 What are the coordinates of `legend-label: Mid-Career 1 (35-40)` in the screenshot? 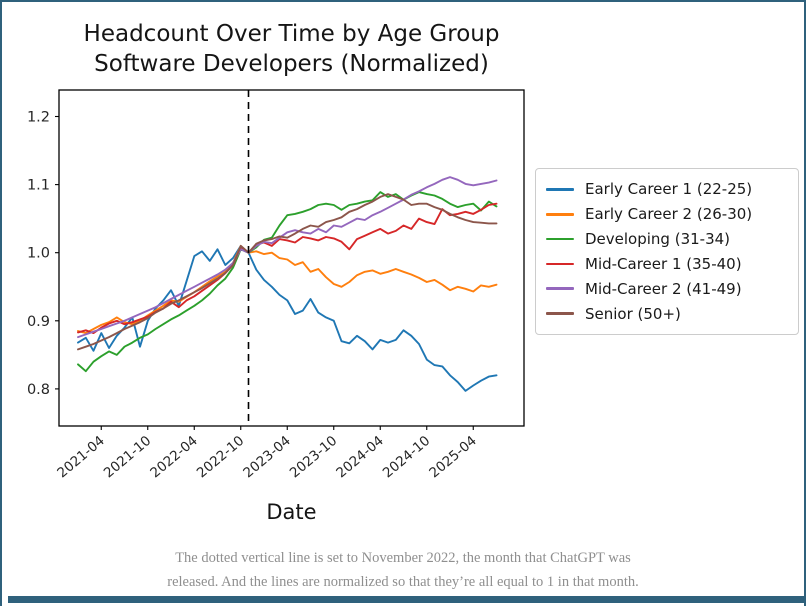 It's located at (663, 263).